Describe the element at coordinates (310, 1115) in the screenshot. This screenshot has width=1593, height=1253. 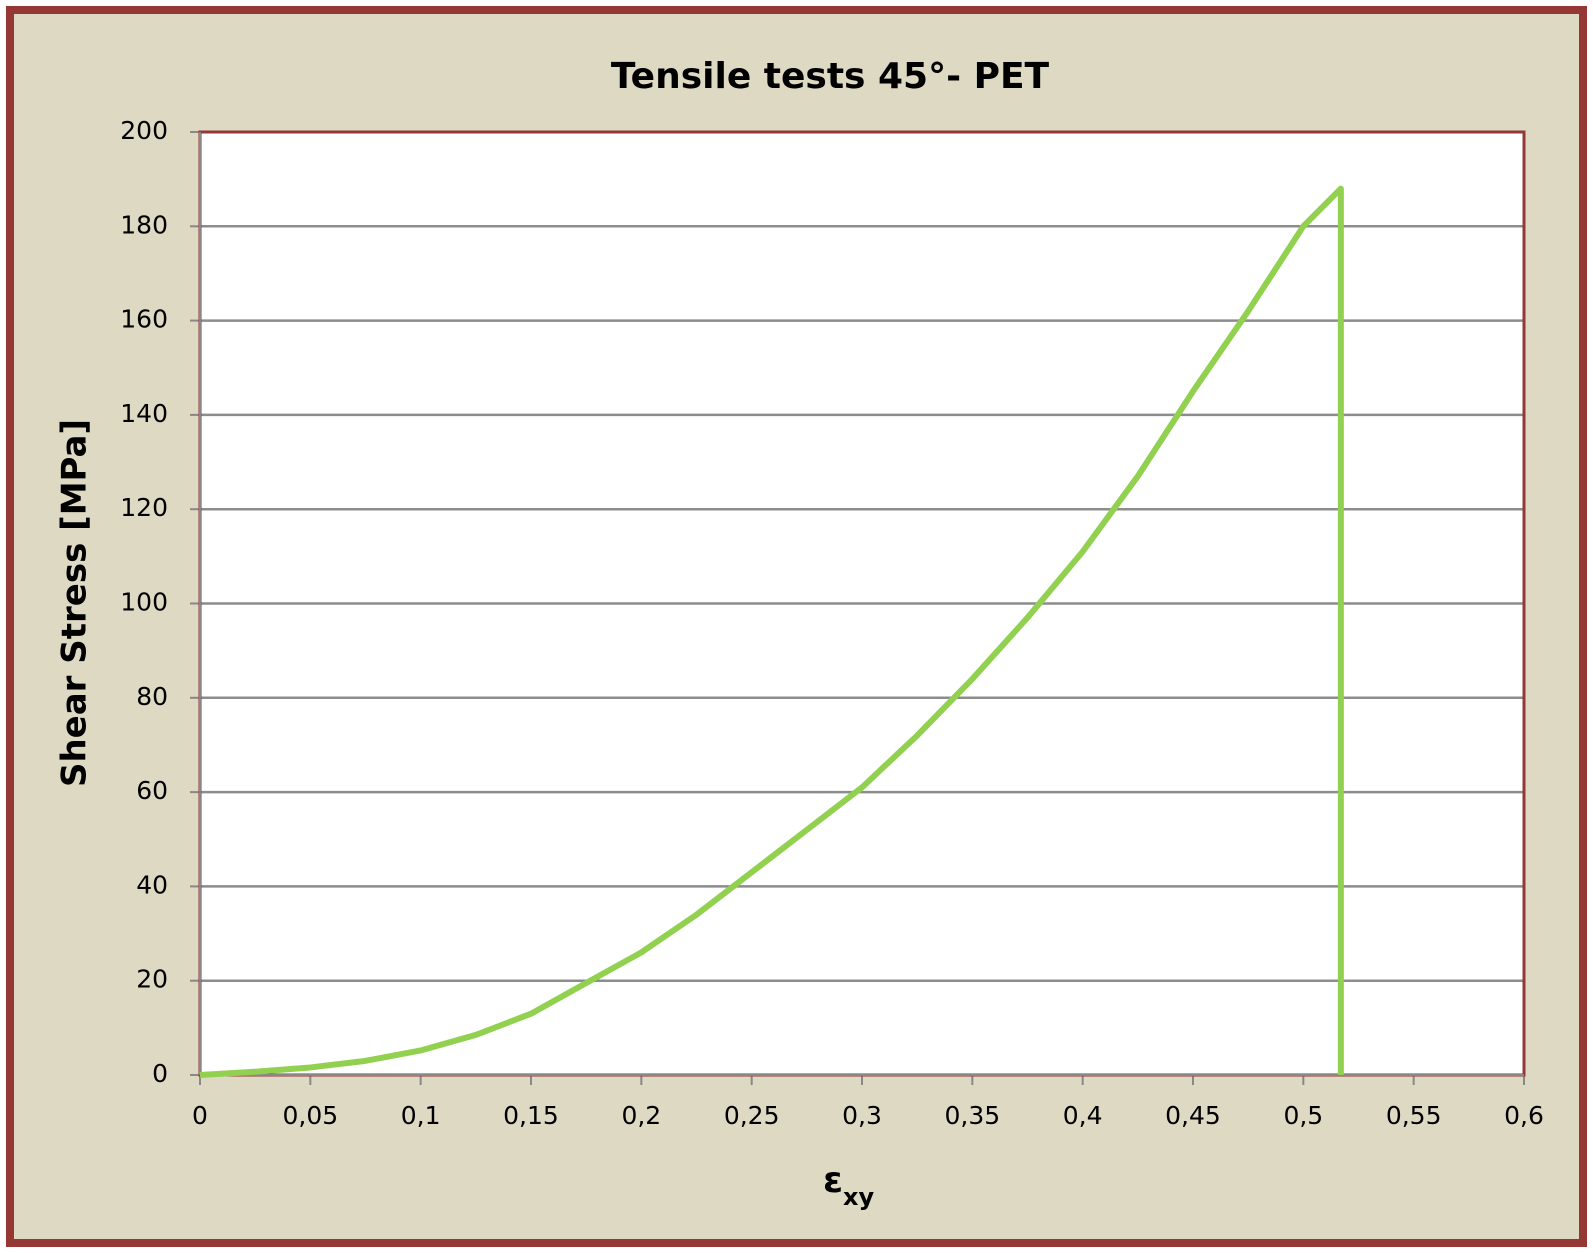
I see `x-tick-label: 0,05` at that location.